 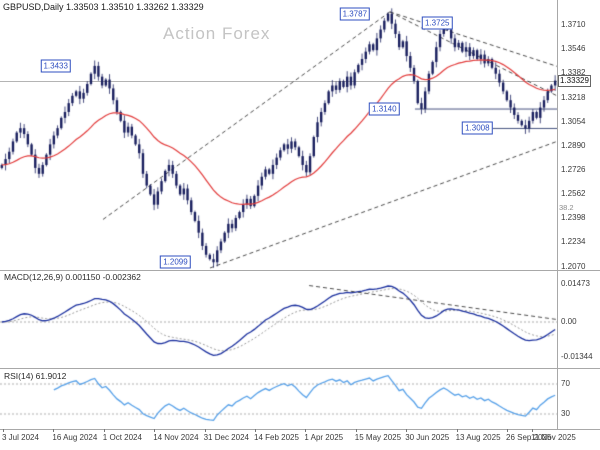 What do you see at coordinates (276, 437) in the screenshot?
I see `time-axis-label: 14 Feb 2025` at bounding box center [276, 437].